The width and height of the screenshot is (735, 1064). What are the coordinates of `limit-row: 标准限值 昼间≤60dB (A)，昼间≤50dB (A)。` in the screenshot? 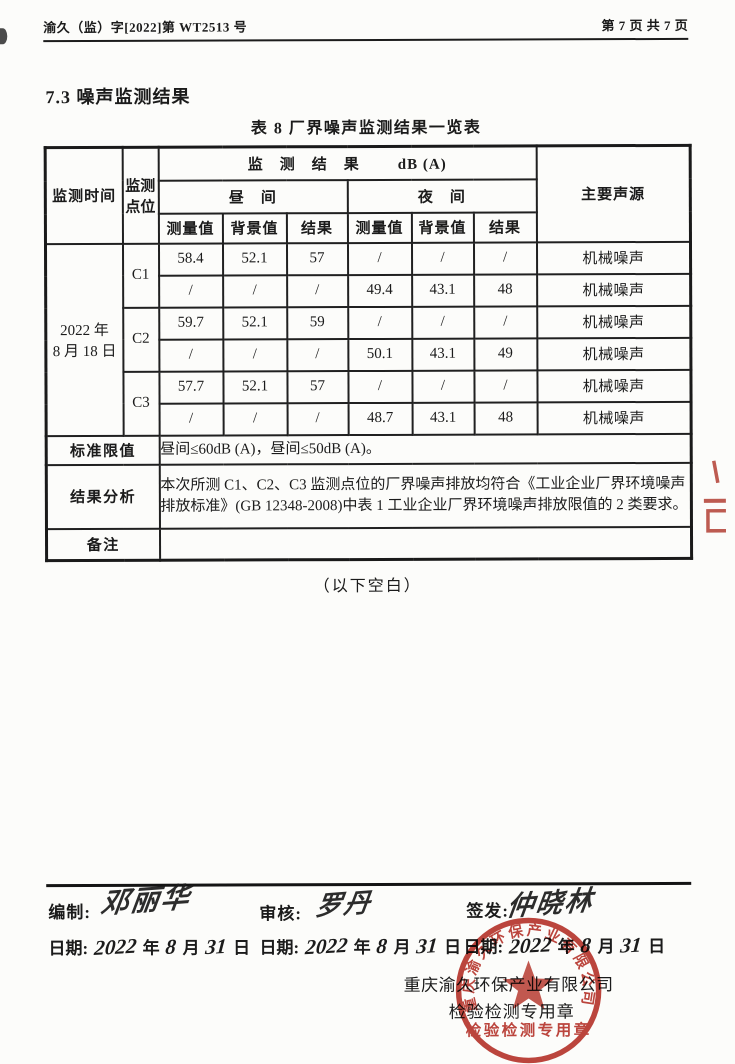 It's located at (369, 449).